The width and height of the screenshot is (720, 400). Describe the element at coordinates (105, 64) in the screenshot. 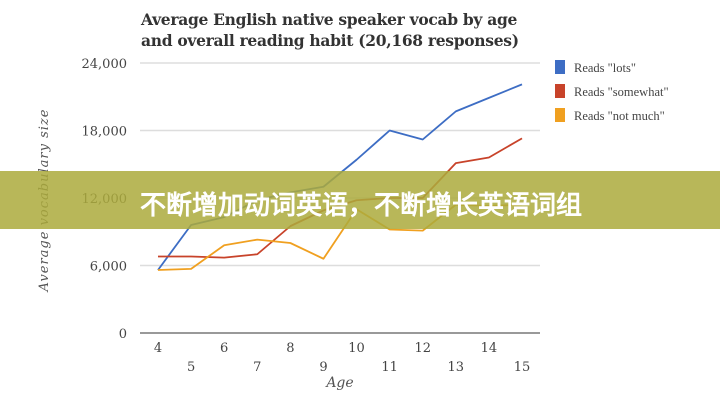

I see `y-tick-label: 24,000` at that location.